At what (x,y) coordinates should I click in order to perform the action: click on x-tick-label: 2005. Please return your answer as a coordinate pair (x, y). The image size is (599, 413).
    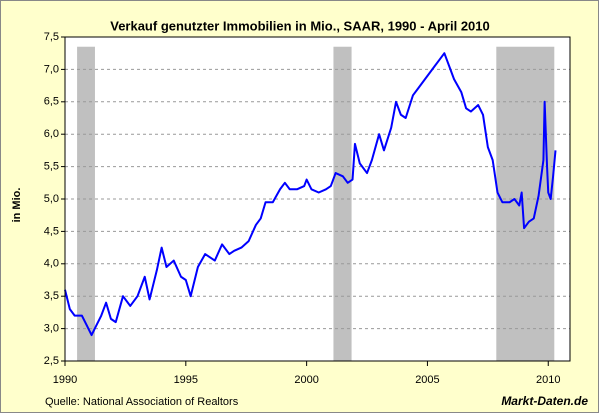
    Looking at the image, I should click on (427, 380).